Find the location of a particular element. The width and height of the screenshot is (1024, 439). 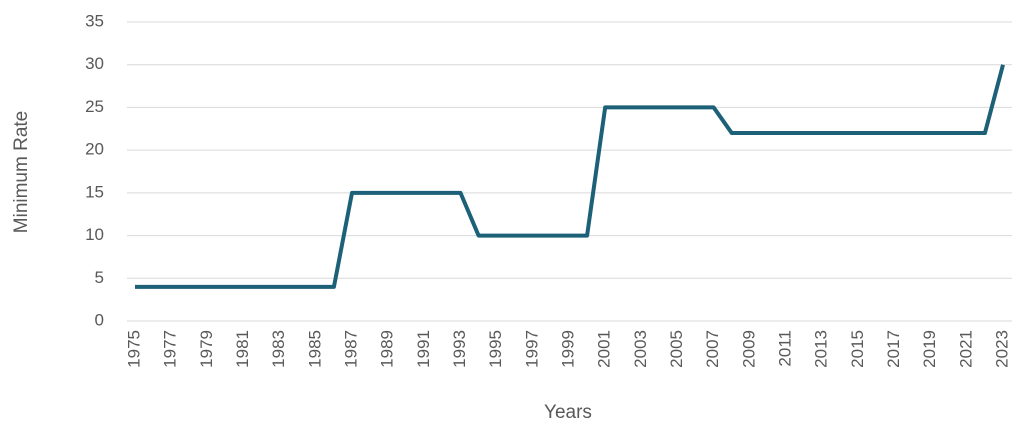

x-tick-label: 2003 is located at coordinates (640, 349).